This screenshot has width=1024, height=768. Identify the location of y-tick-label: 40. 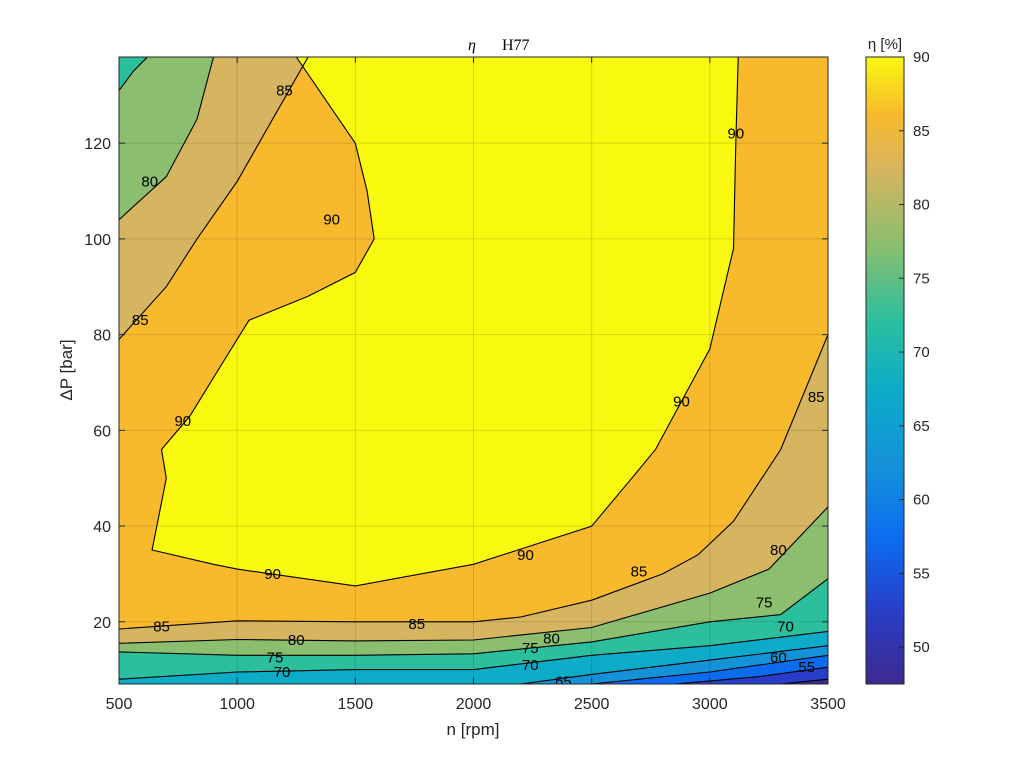
(102, 527).